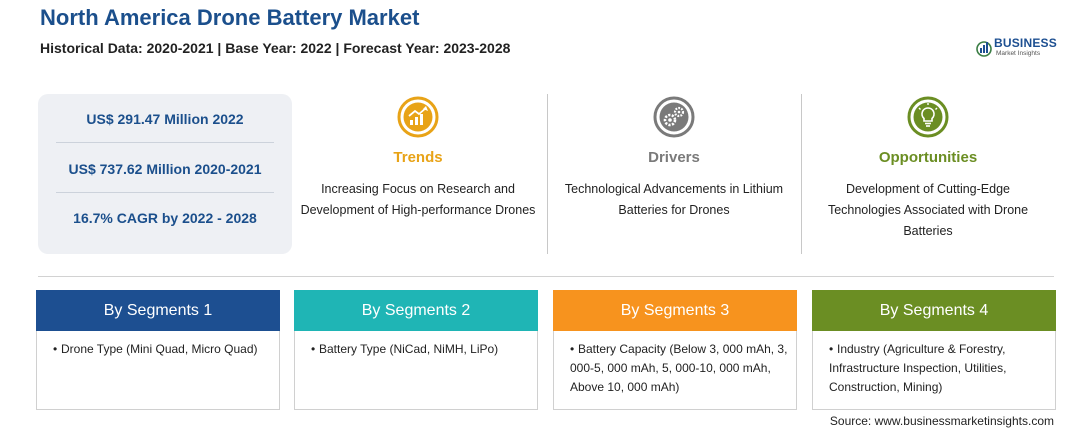 This screenshot has height=430, width=1092. What do you see at coordinates (158, 310) in the screenshot?
I see `segment-1-header: By Segments 1` at bounding box center [158, 310].